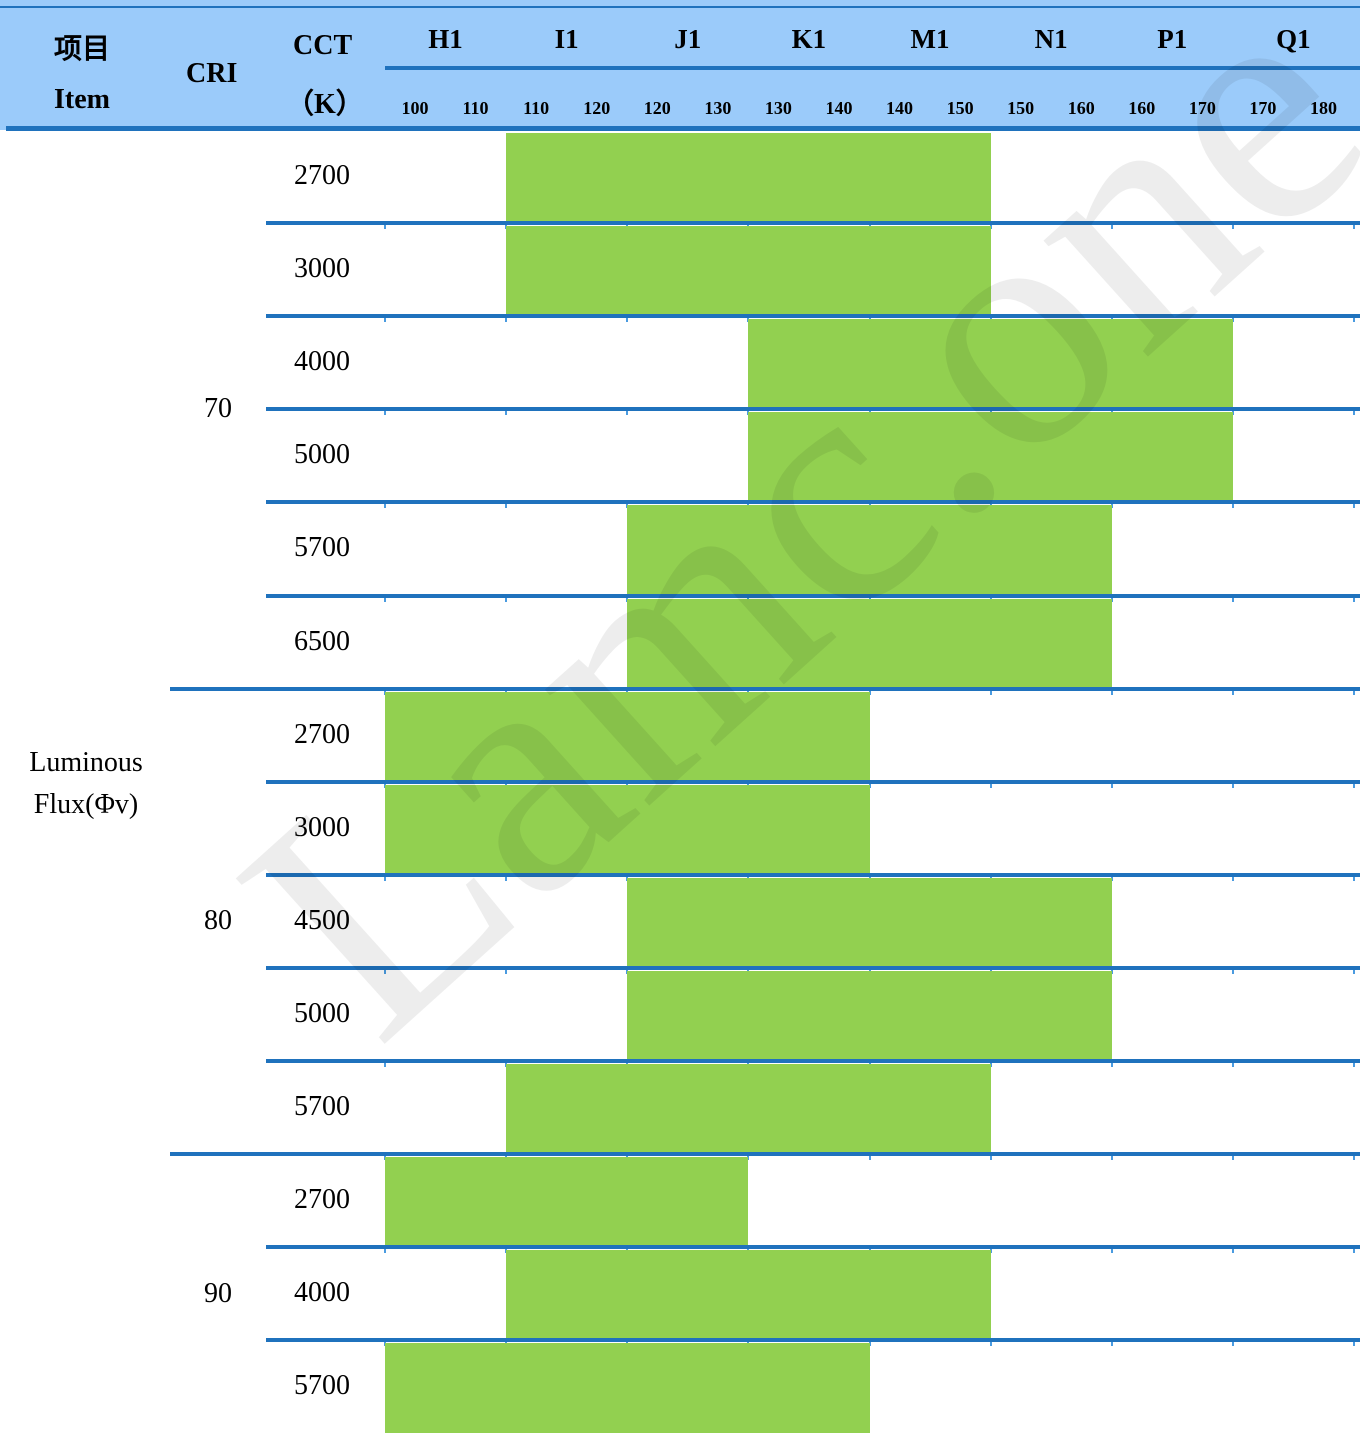 The height and width of the screenshot is (1433, 1360). What do you see at coordinates (82, 49) in the screenshot?
I see `item-cn-header: 项目` at bounding box center [82, 49].